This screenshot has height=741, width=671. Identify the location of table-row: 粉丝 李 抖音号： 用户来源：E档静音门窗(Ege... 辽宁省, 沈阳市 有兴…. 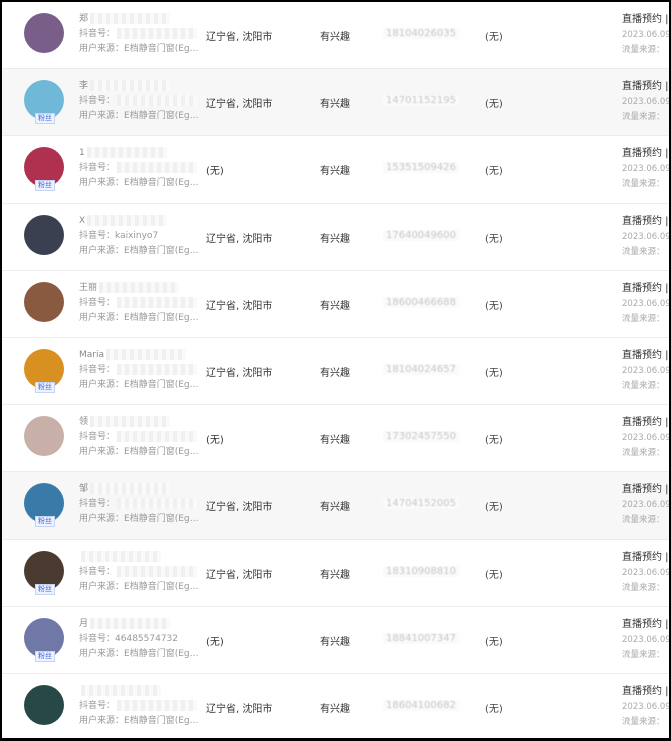
(335, 103).